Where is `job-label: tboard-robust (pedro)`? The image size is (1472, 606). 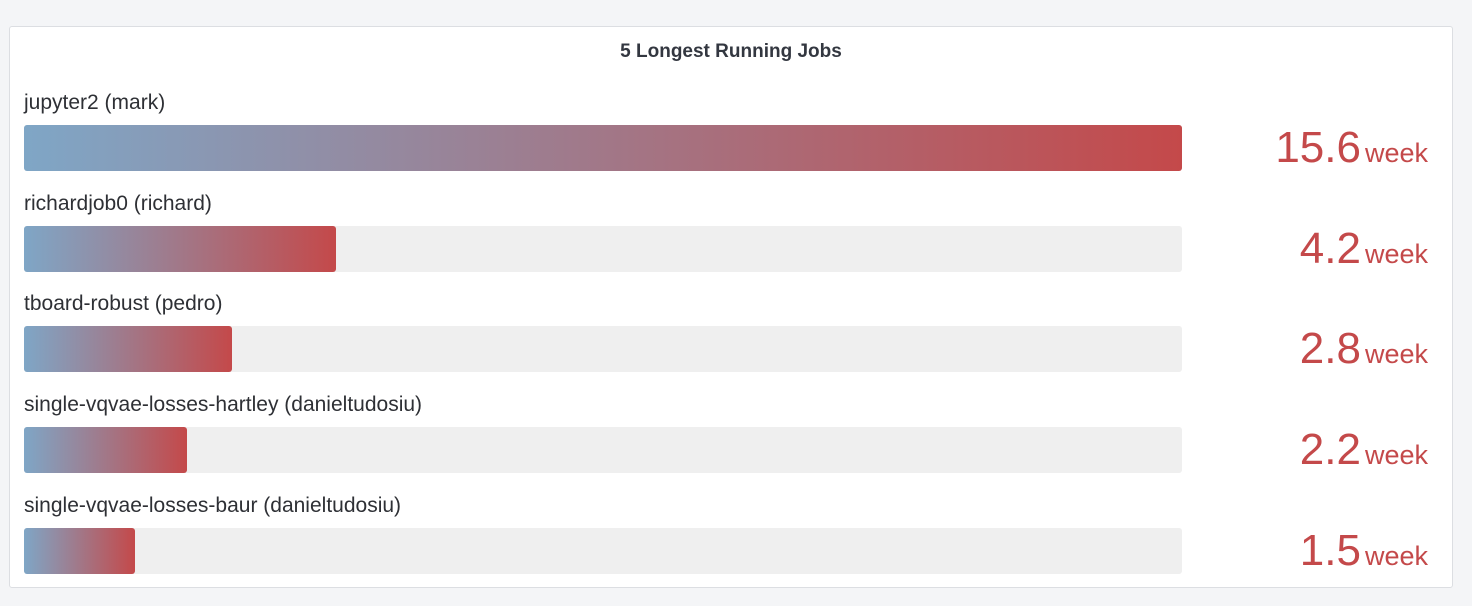
job-label: tboard-robust (pedro) is located at coordinates (123, 303).